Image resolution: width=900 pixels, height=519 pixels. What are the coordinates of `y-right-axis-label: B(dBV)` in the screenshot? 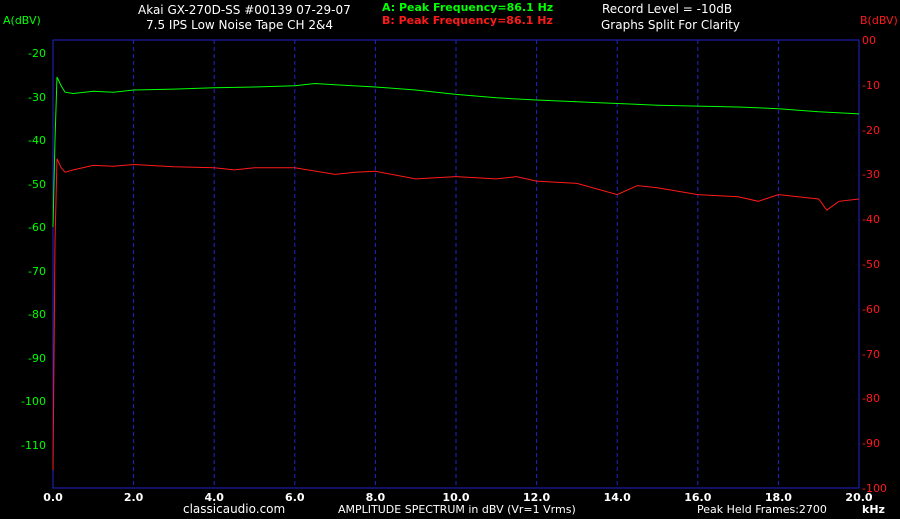 It's located at (879, 20).